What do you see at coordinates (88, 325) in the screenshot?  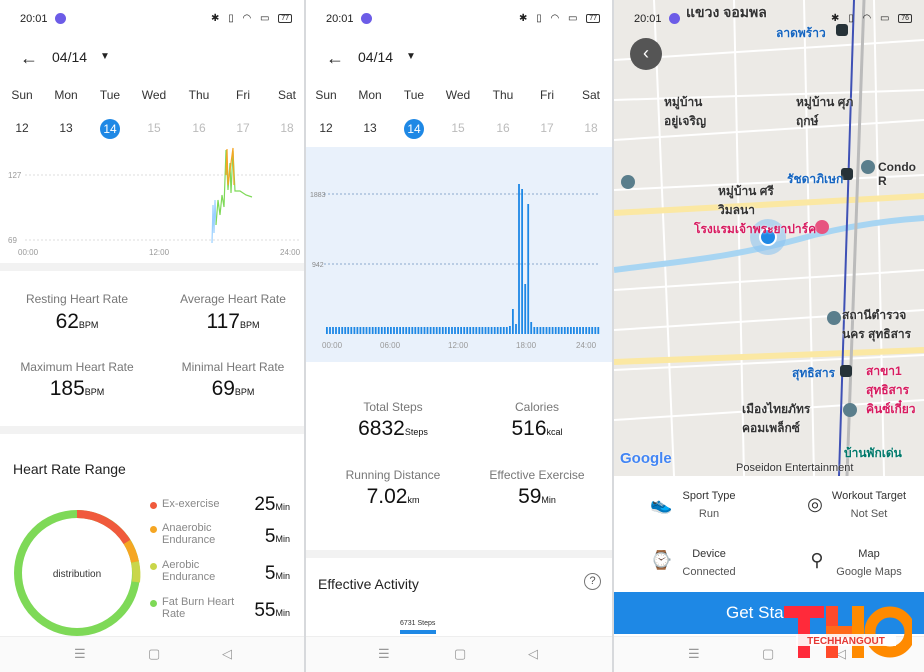 I see `unit: BPM` at bounding box center [88, 325].